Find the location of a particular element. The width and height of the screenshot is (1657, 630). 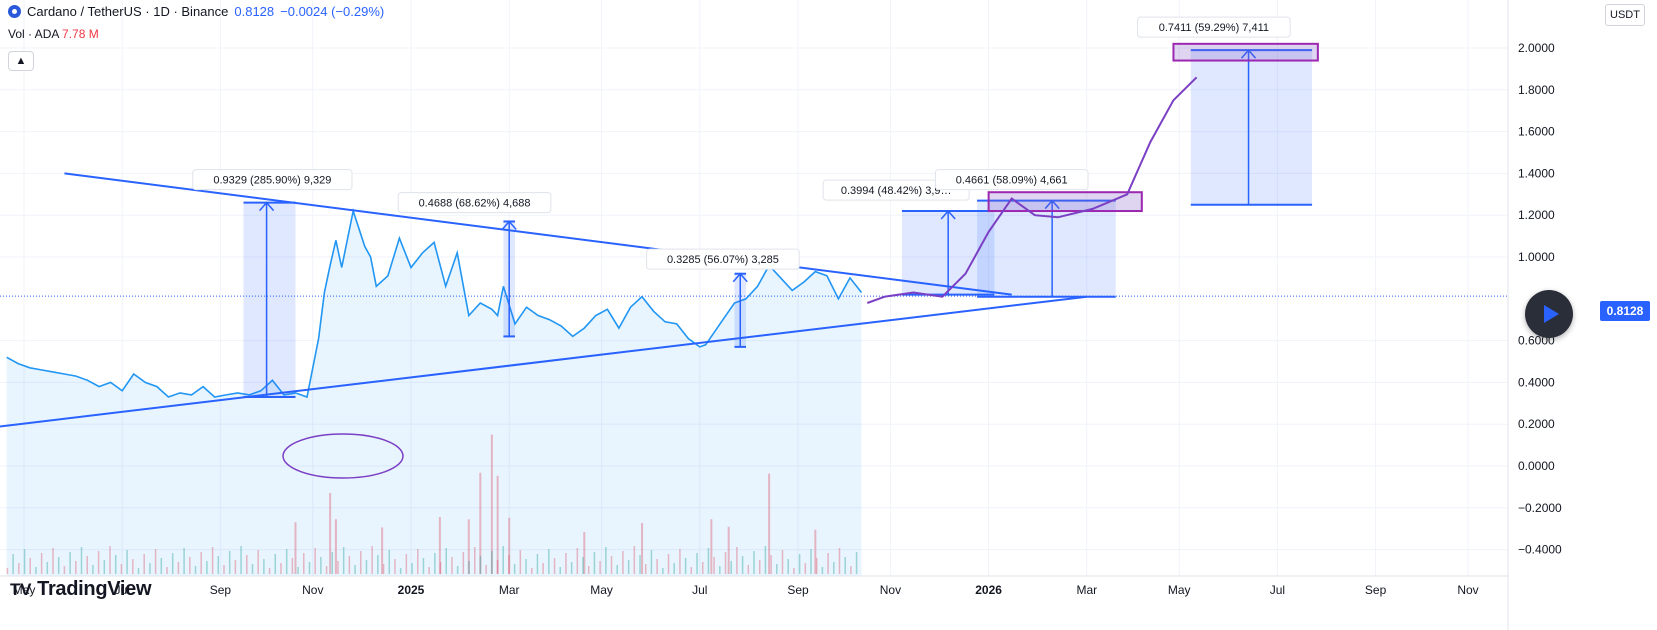

play-icon is located at coordinates (1549, 314).